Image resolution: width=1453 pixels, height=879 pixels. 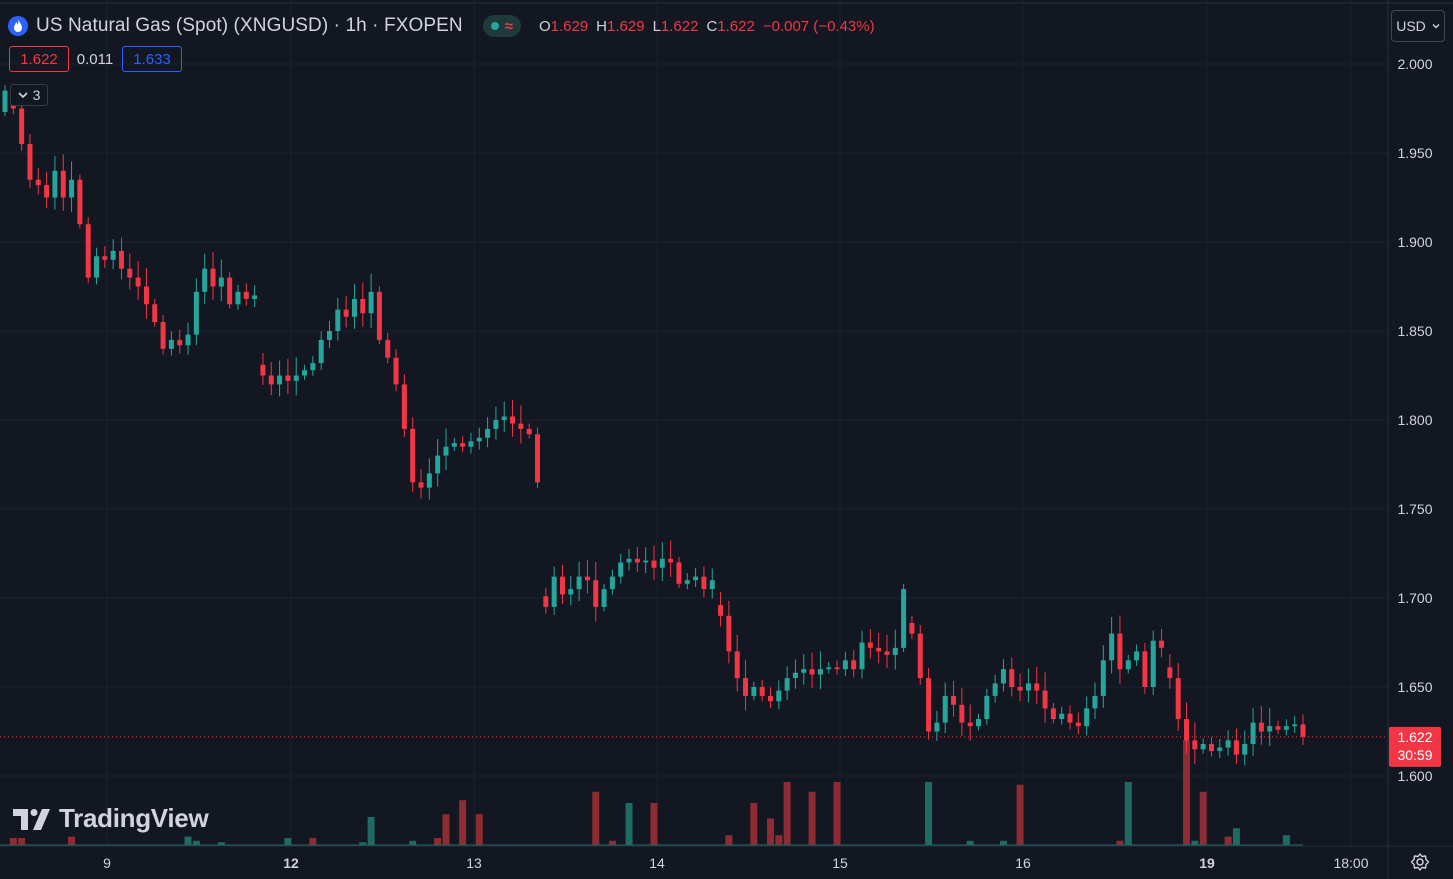 What do you see at coordinates (1414, 242) in the screenshot?
I see `price-tick-label: 1.900` at bounding box center [1414, 242].